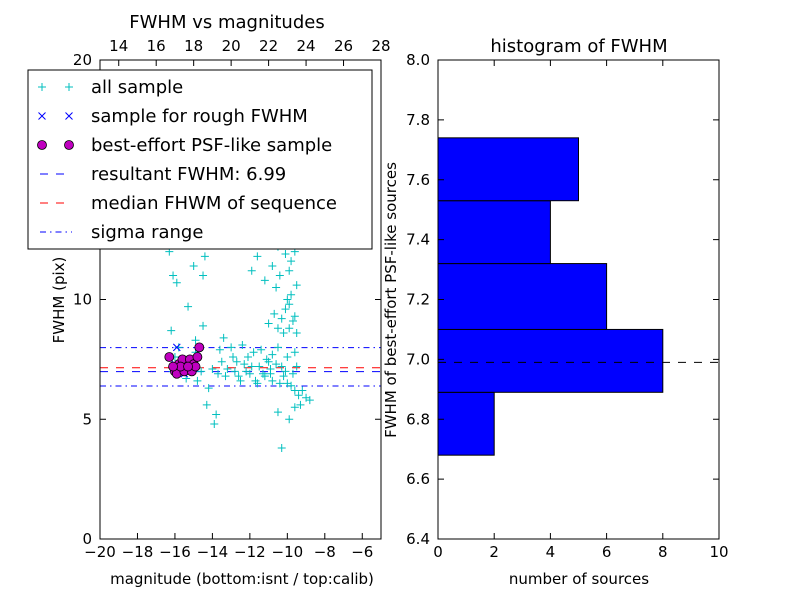 This screenshot has width=800, height=600. What do you see at coordinates (156, 46) in the screenshot?
I see `left-top-tick-label: 16` at bounding box center [156, 46].